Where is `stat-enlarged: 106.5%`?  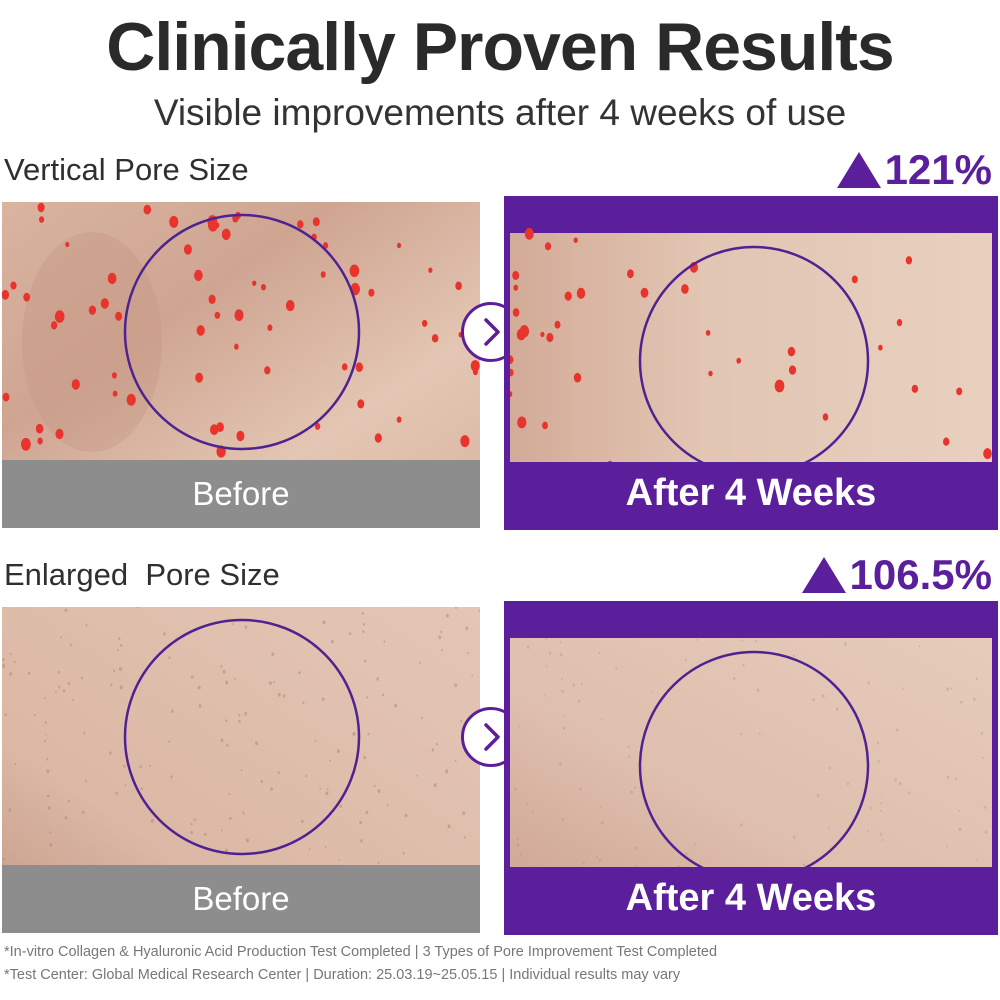 stat-enlarged: 106.5% is located at coordinates (896, 575).